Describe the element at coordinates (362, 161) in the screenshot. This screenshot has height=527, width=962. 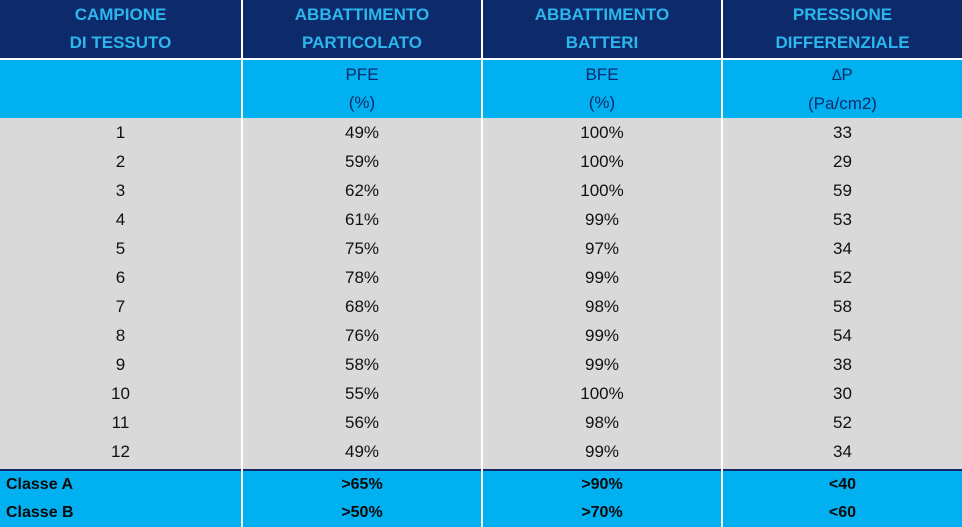
I see `cell-pfe: 59%` at that location.